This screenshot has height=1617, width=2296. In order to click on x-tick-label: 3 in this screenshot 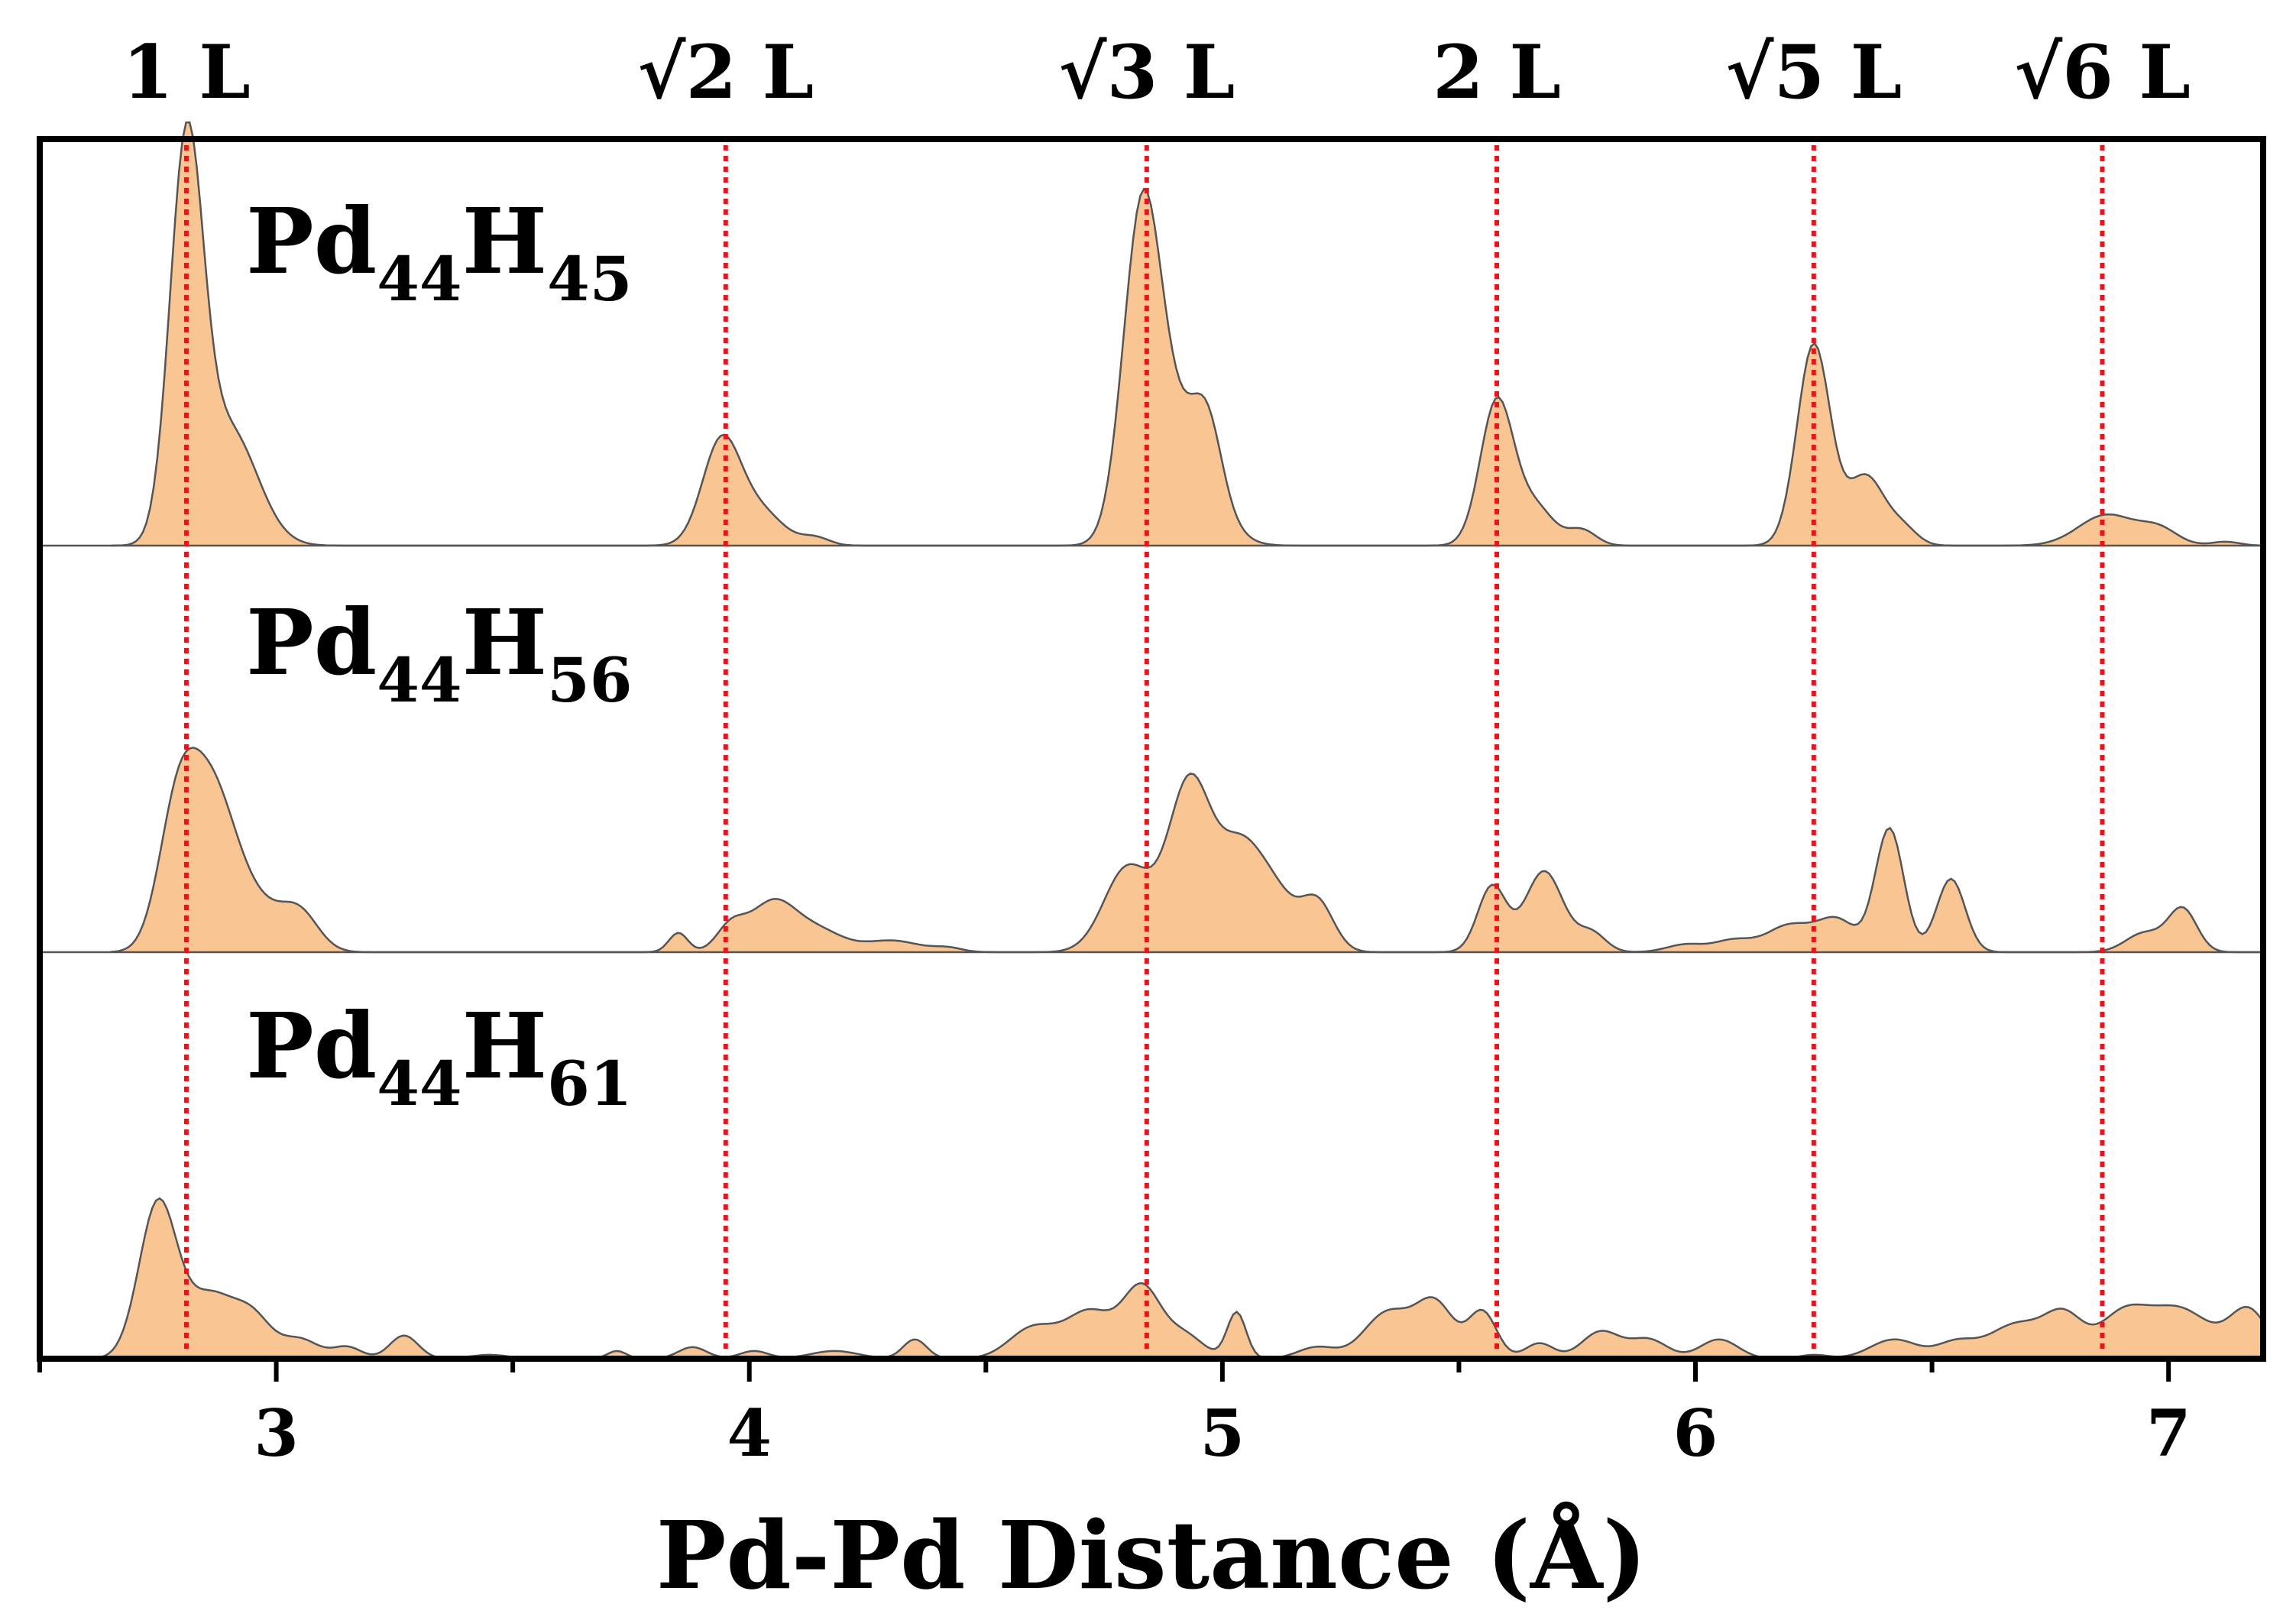, I will do `click(276, 1433)`.